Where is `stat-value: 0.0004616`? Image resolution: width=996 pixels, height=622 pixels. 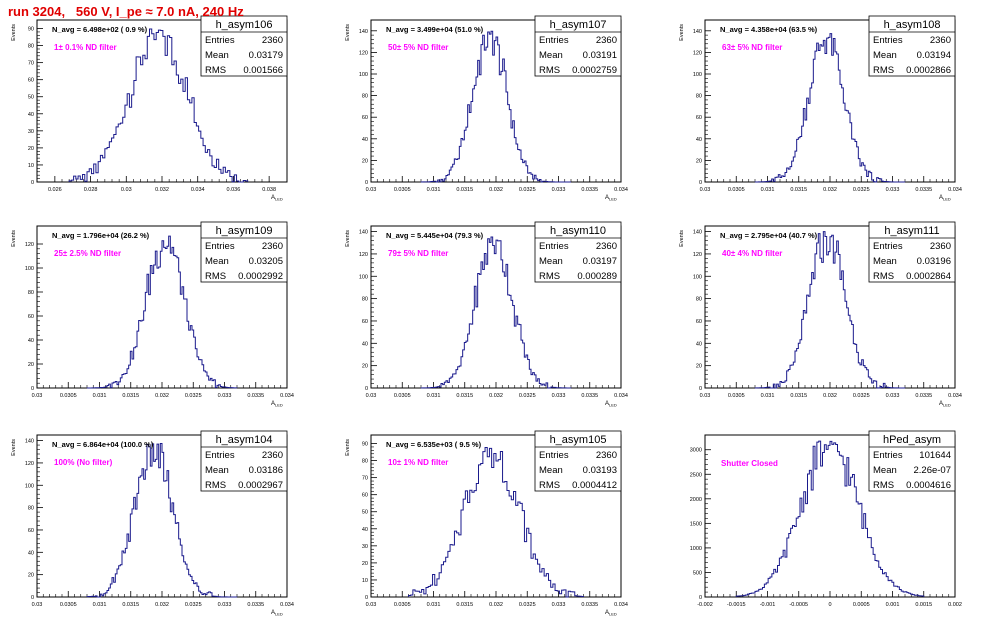
stat-value: 0.0004616 is located at coordinates (928, 485).